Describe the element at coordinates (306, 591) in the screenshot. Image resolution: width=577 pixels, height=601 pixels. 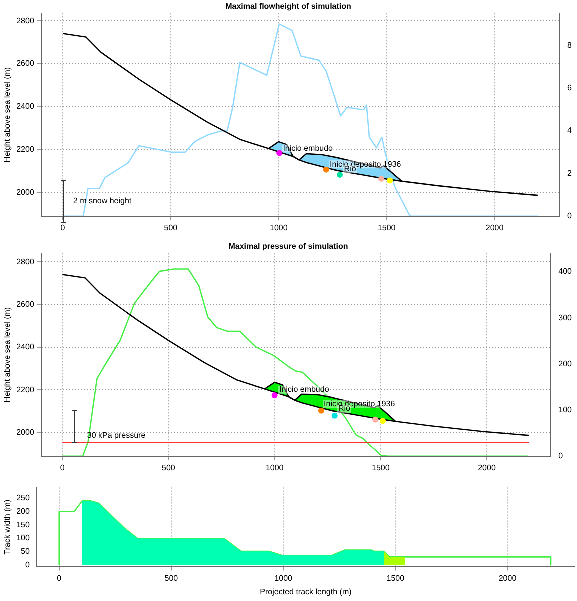
I see `x-axis-title: Projected track length (m)` at that location.